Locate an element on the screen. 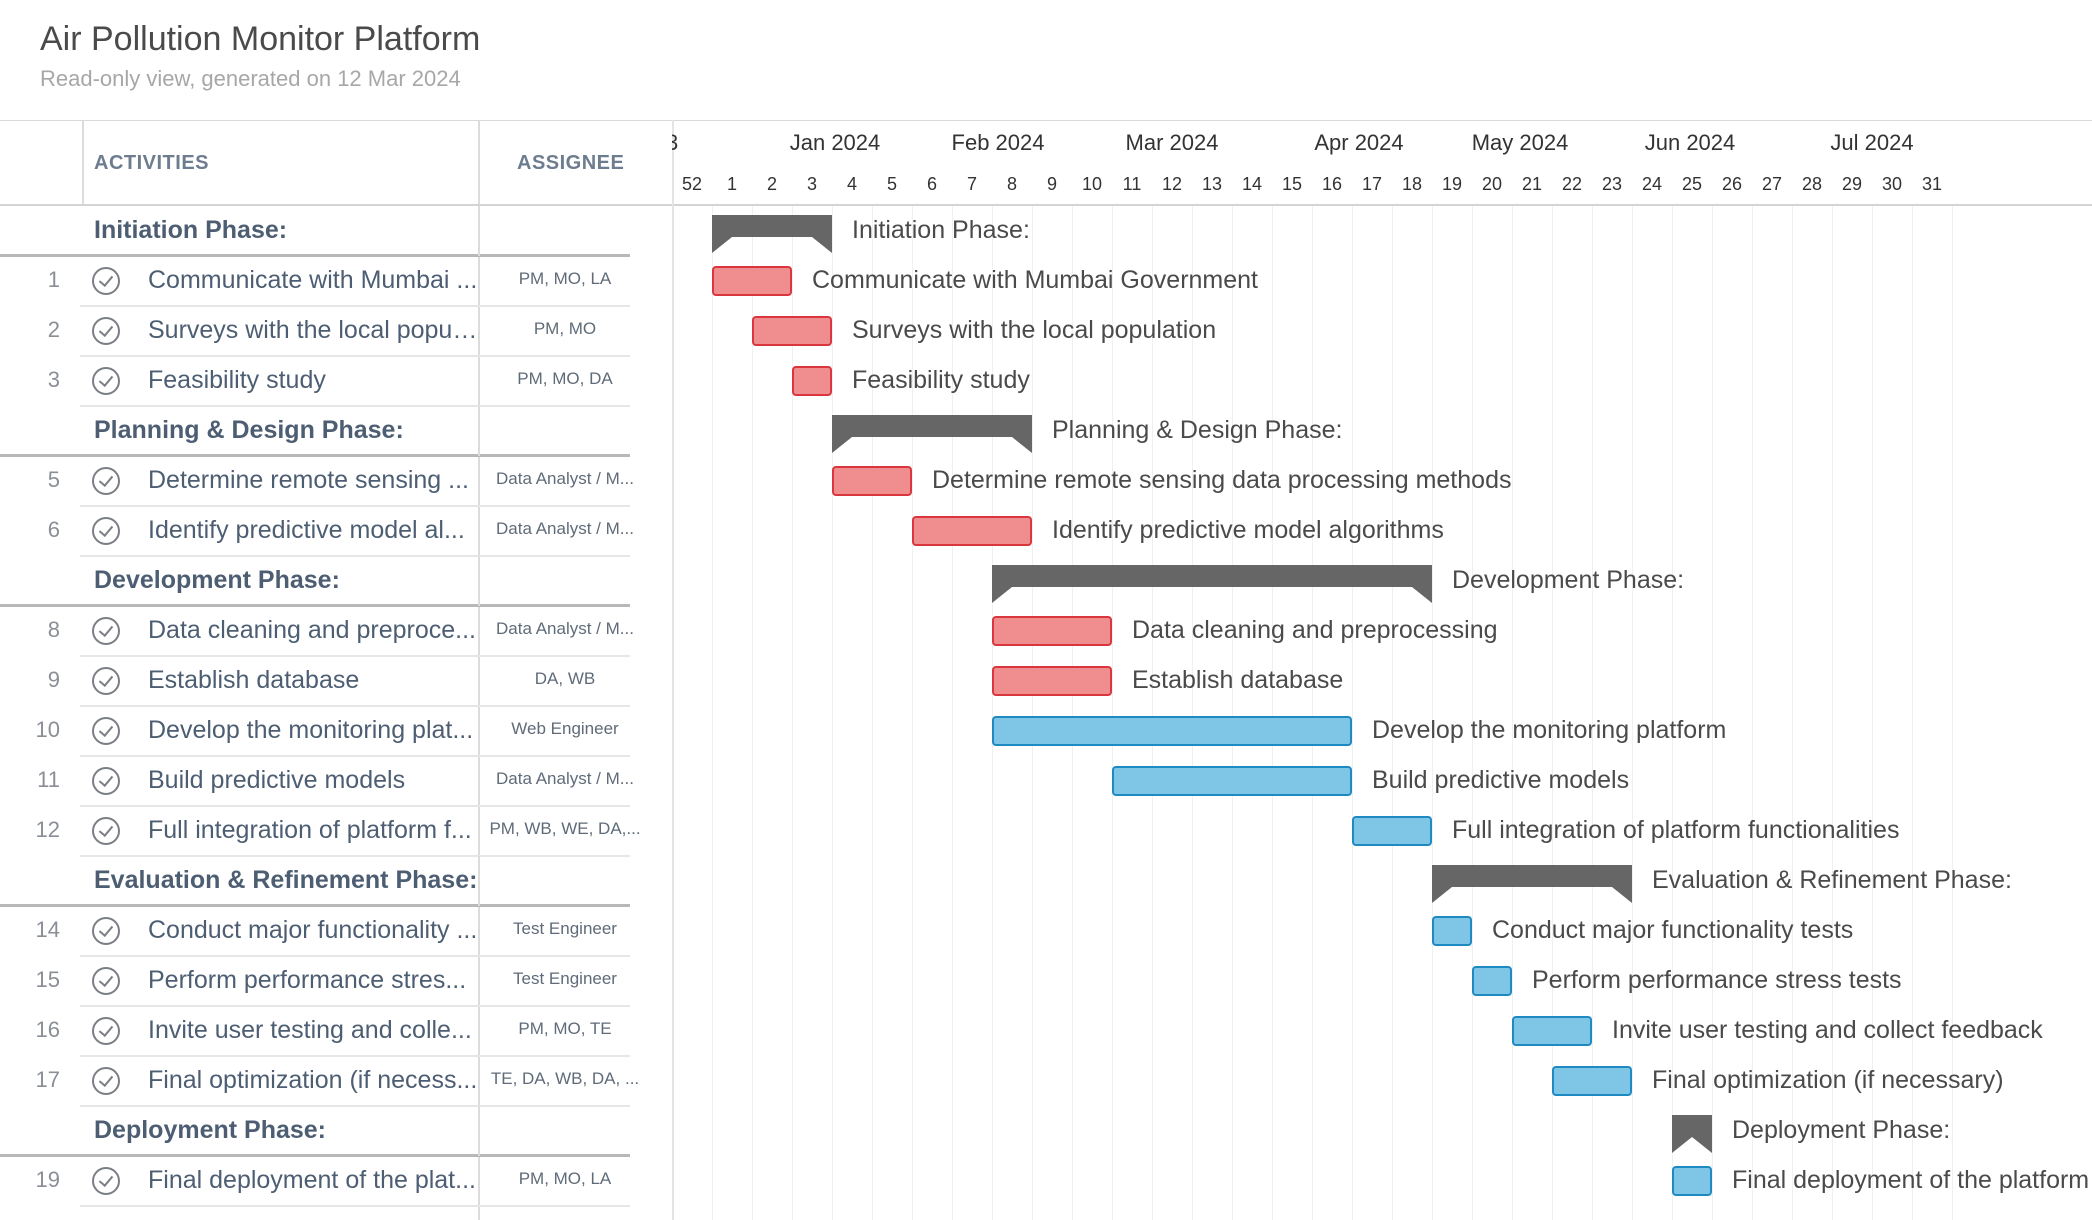  week-label: 1 is located at coordinates (732, 184).